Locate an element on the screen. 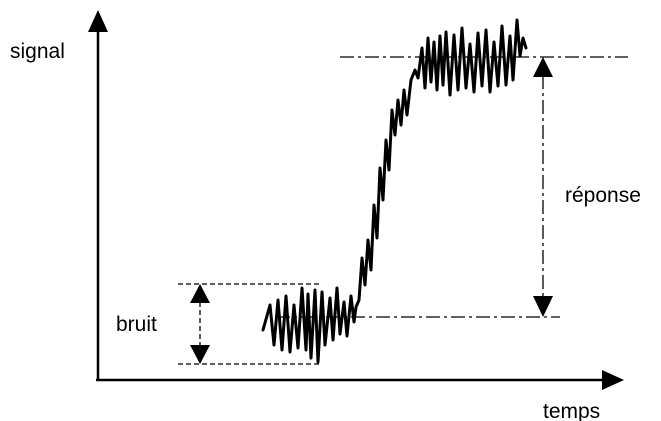  noise-arrow-top-icon is located at coordinates (200, 293).